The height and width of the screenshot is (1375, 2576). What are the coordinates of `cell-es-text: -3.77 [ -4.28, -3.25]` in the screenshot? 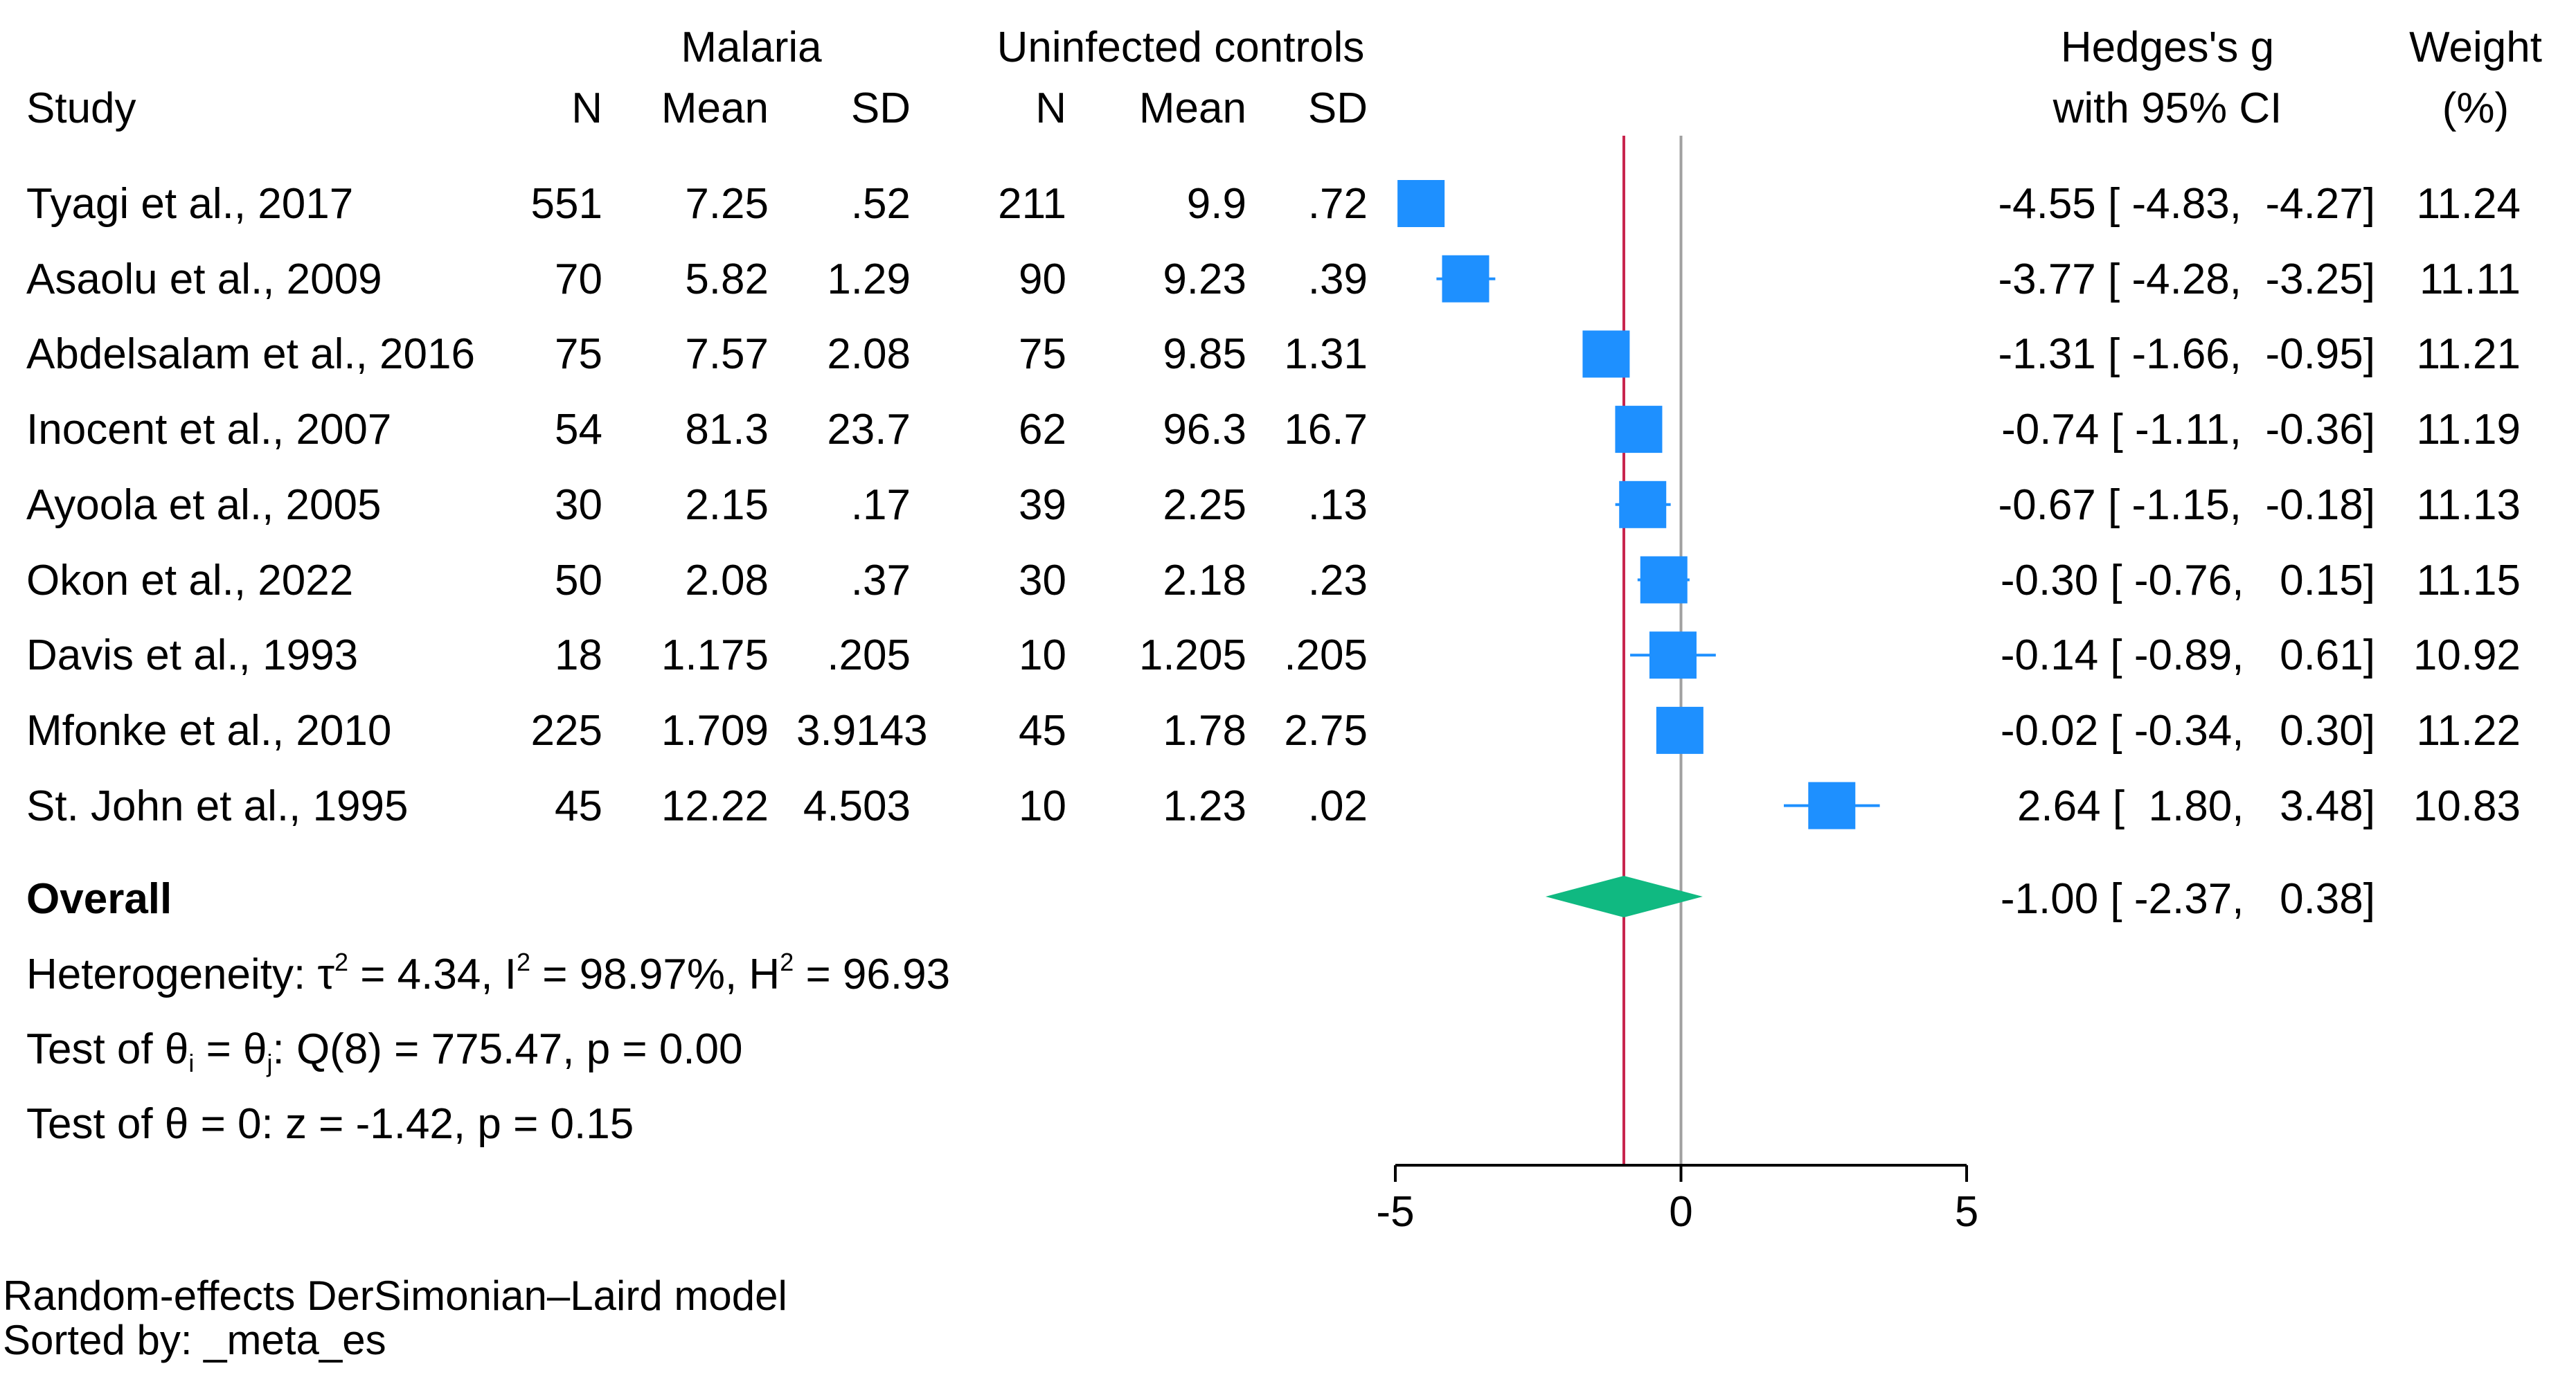 It's located at (2186, 279).